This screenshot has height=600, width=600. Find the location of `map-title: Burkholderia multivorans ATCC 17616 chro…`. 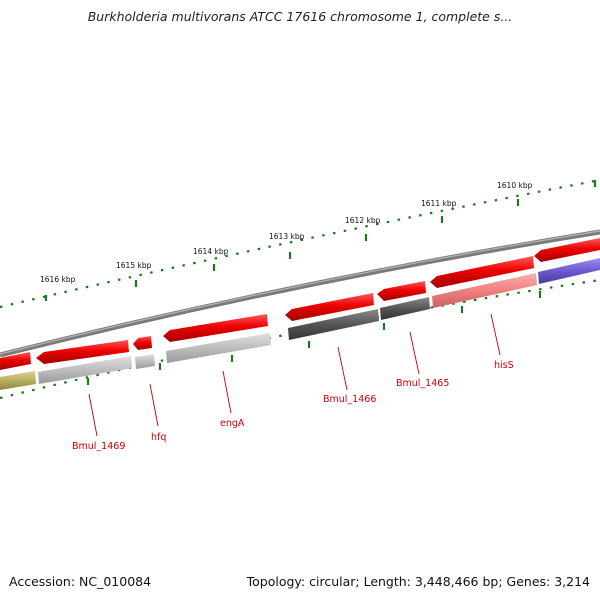

map-title: Burkholderia multivorans ATCC 17616 chro… is located at coordinates (300, 16).